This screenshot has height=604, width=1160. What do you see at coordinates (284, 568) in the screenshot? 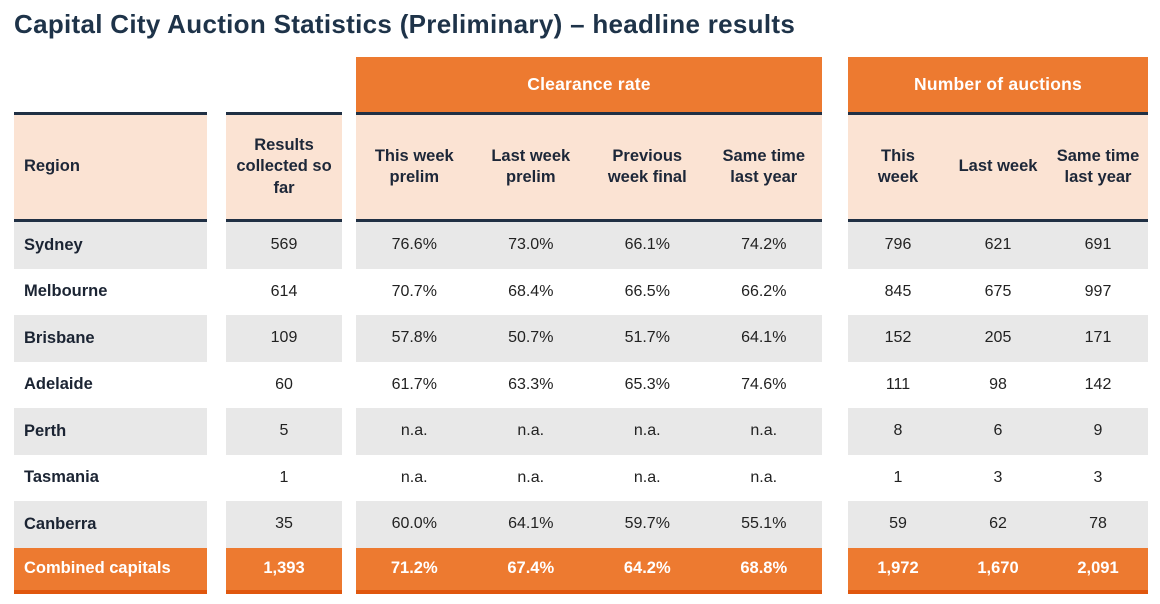
I see `results-value-cell: 1,393` at bounding box center [284, 568].